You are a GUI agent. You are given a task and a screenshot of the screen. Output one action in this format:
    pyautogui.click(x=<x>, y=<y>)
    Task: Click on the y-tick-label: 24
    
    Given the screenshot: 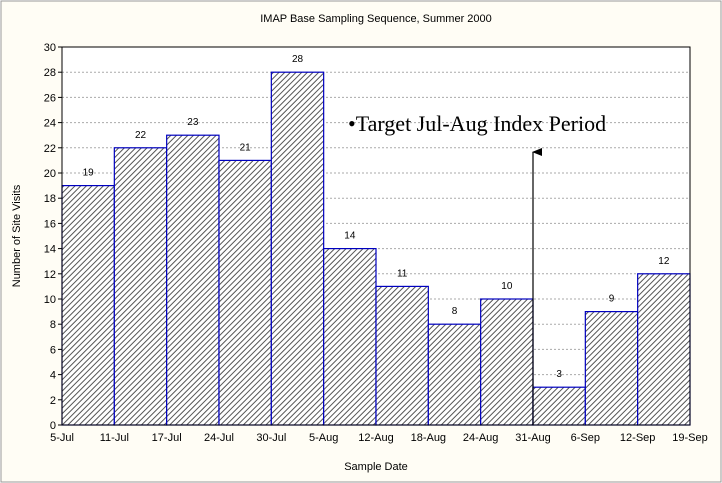 What is the action you would take?
    pyautogui.click(x=50, y=124)
    